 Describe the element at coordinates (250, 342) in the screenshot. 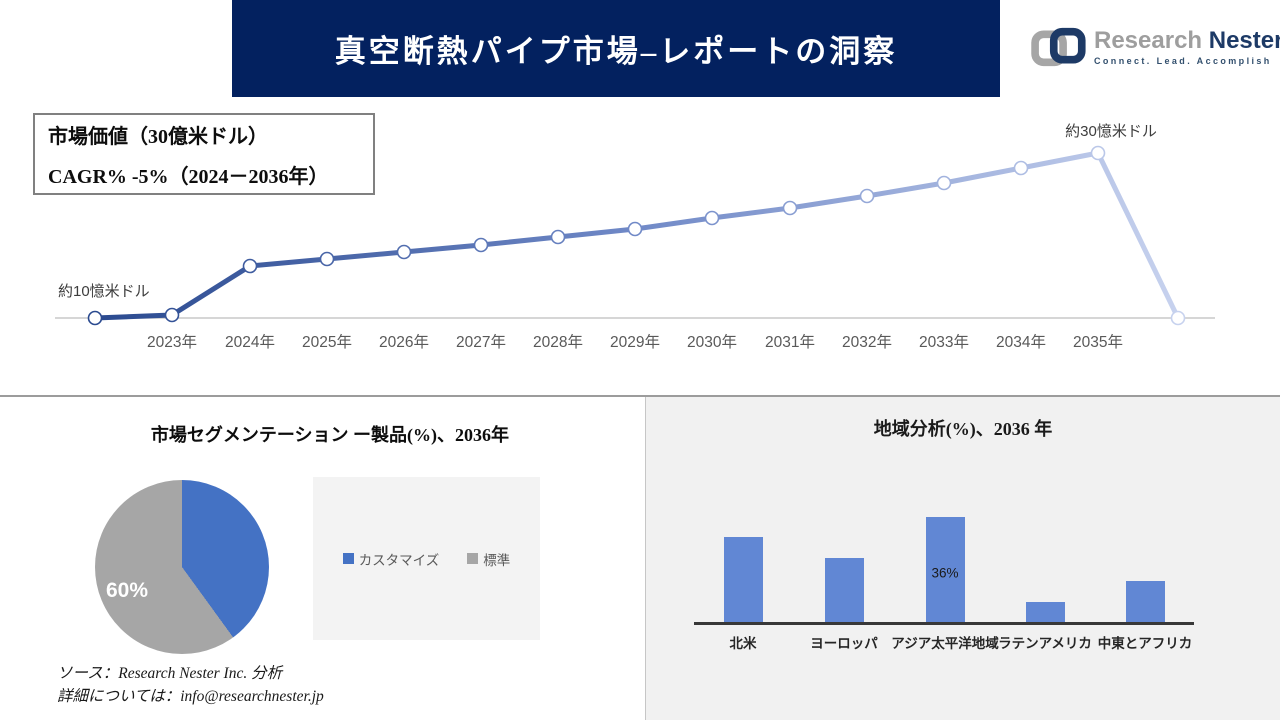

I see `x-axis-label: 2024年` at that location.